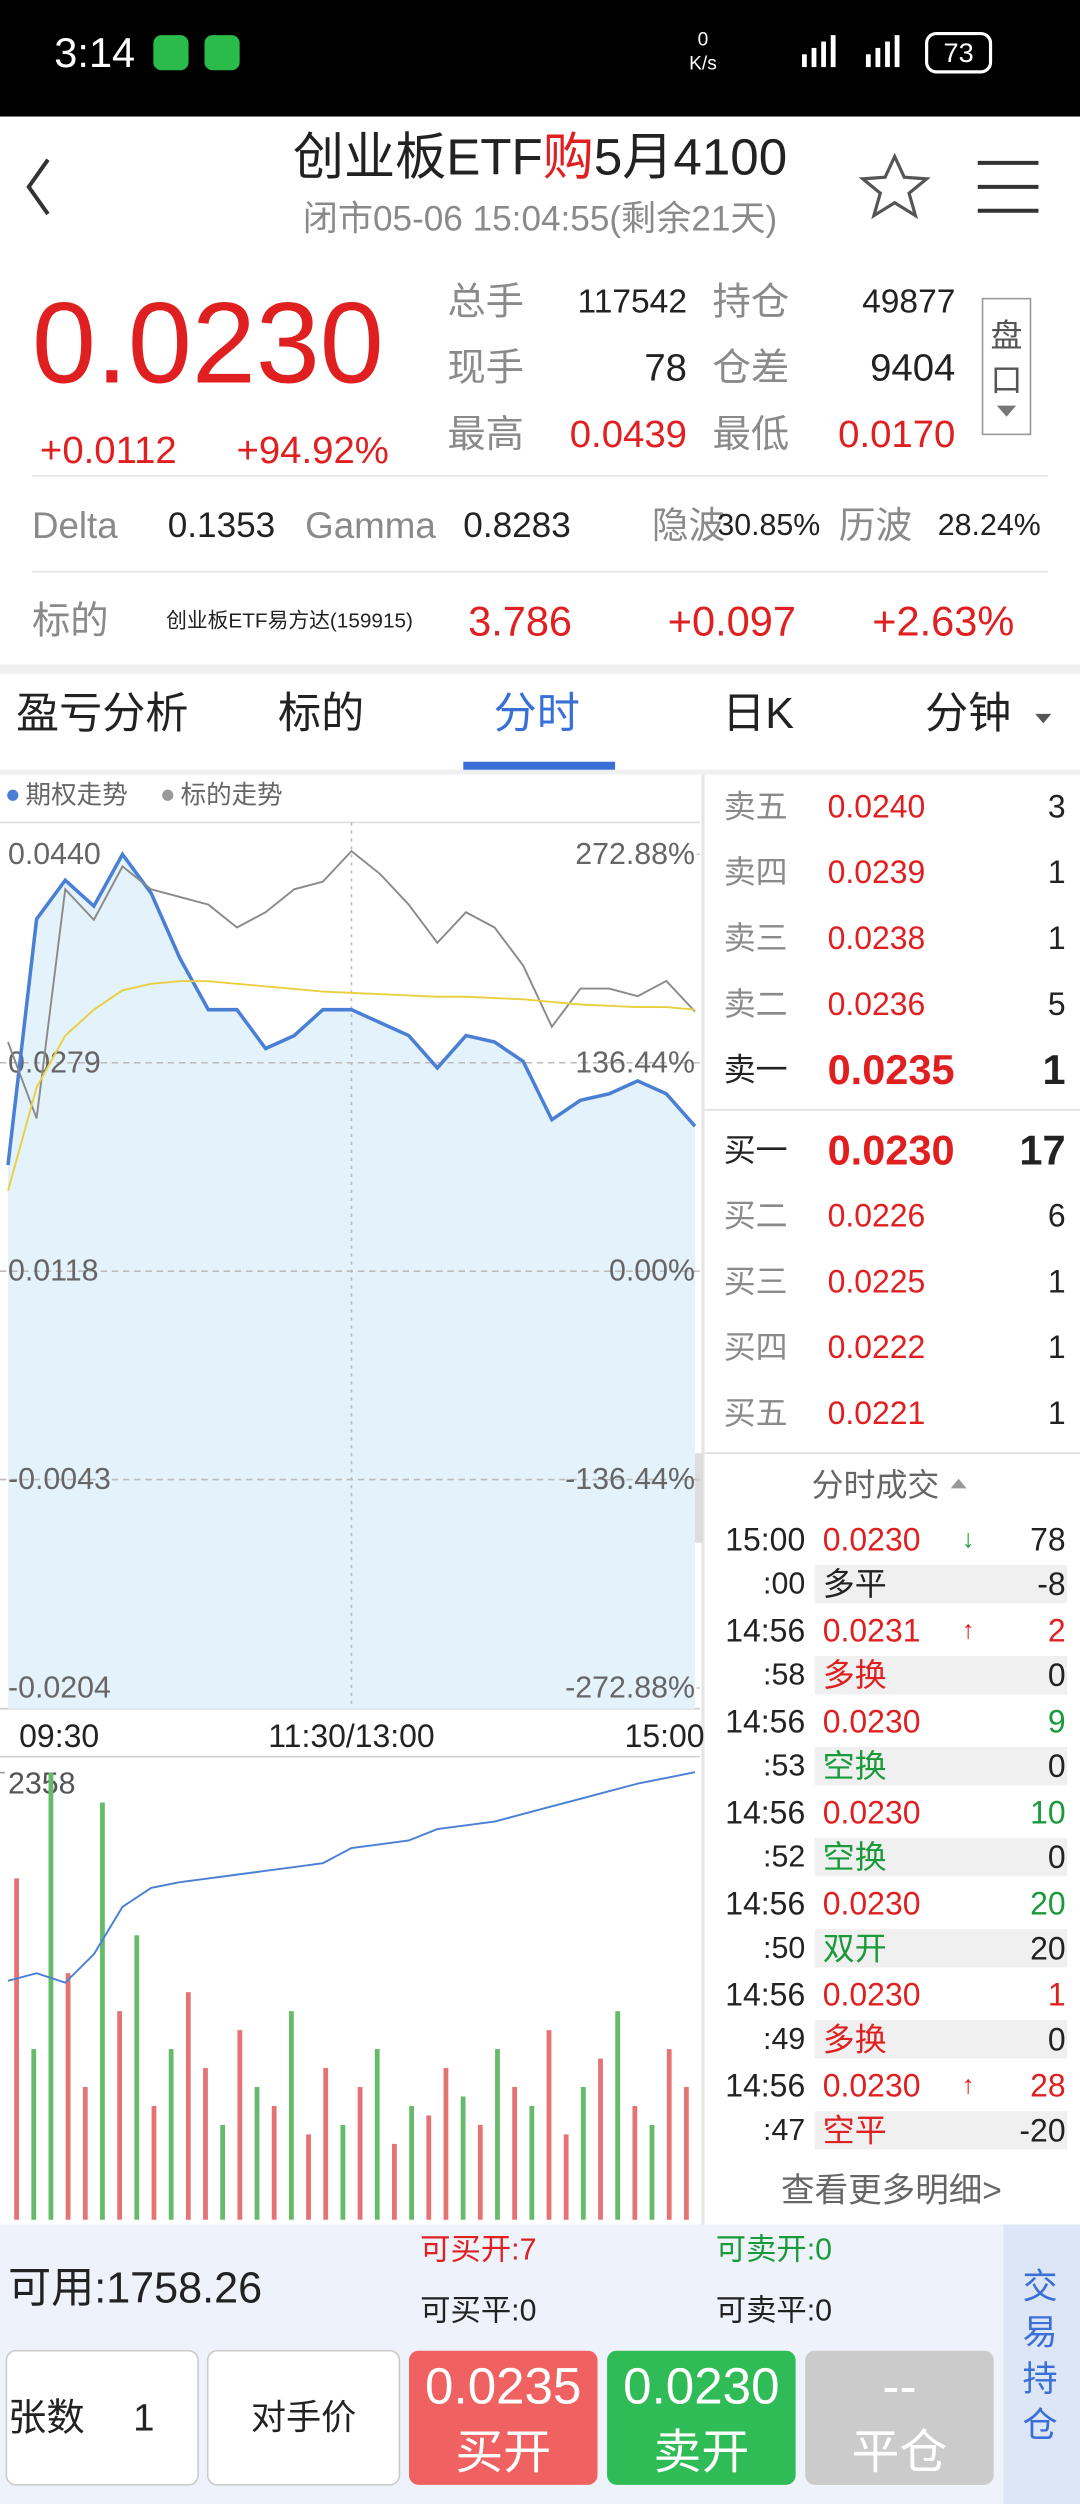  Describe the element at coordinates (1057, 1995) in the screenshot. I see `trade-volume: 1` at that location.